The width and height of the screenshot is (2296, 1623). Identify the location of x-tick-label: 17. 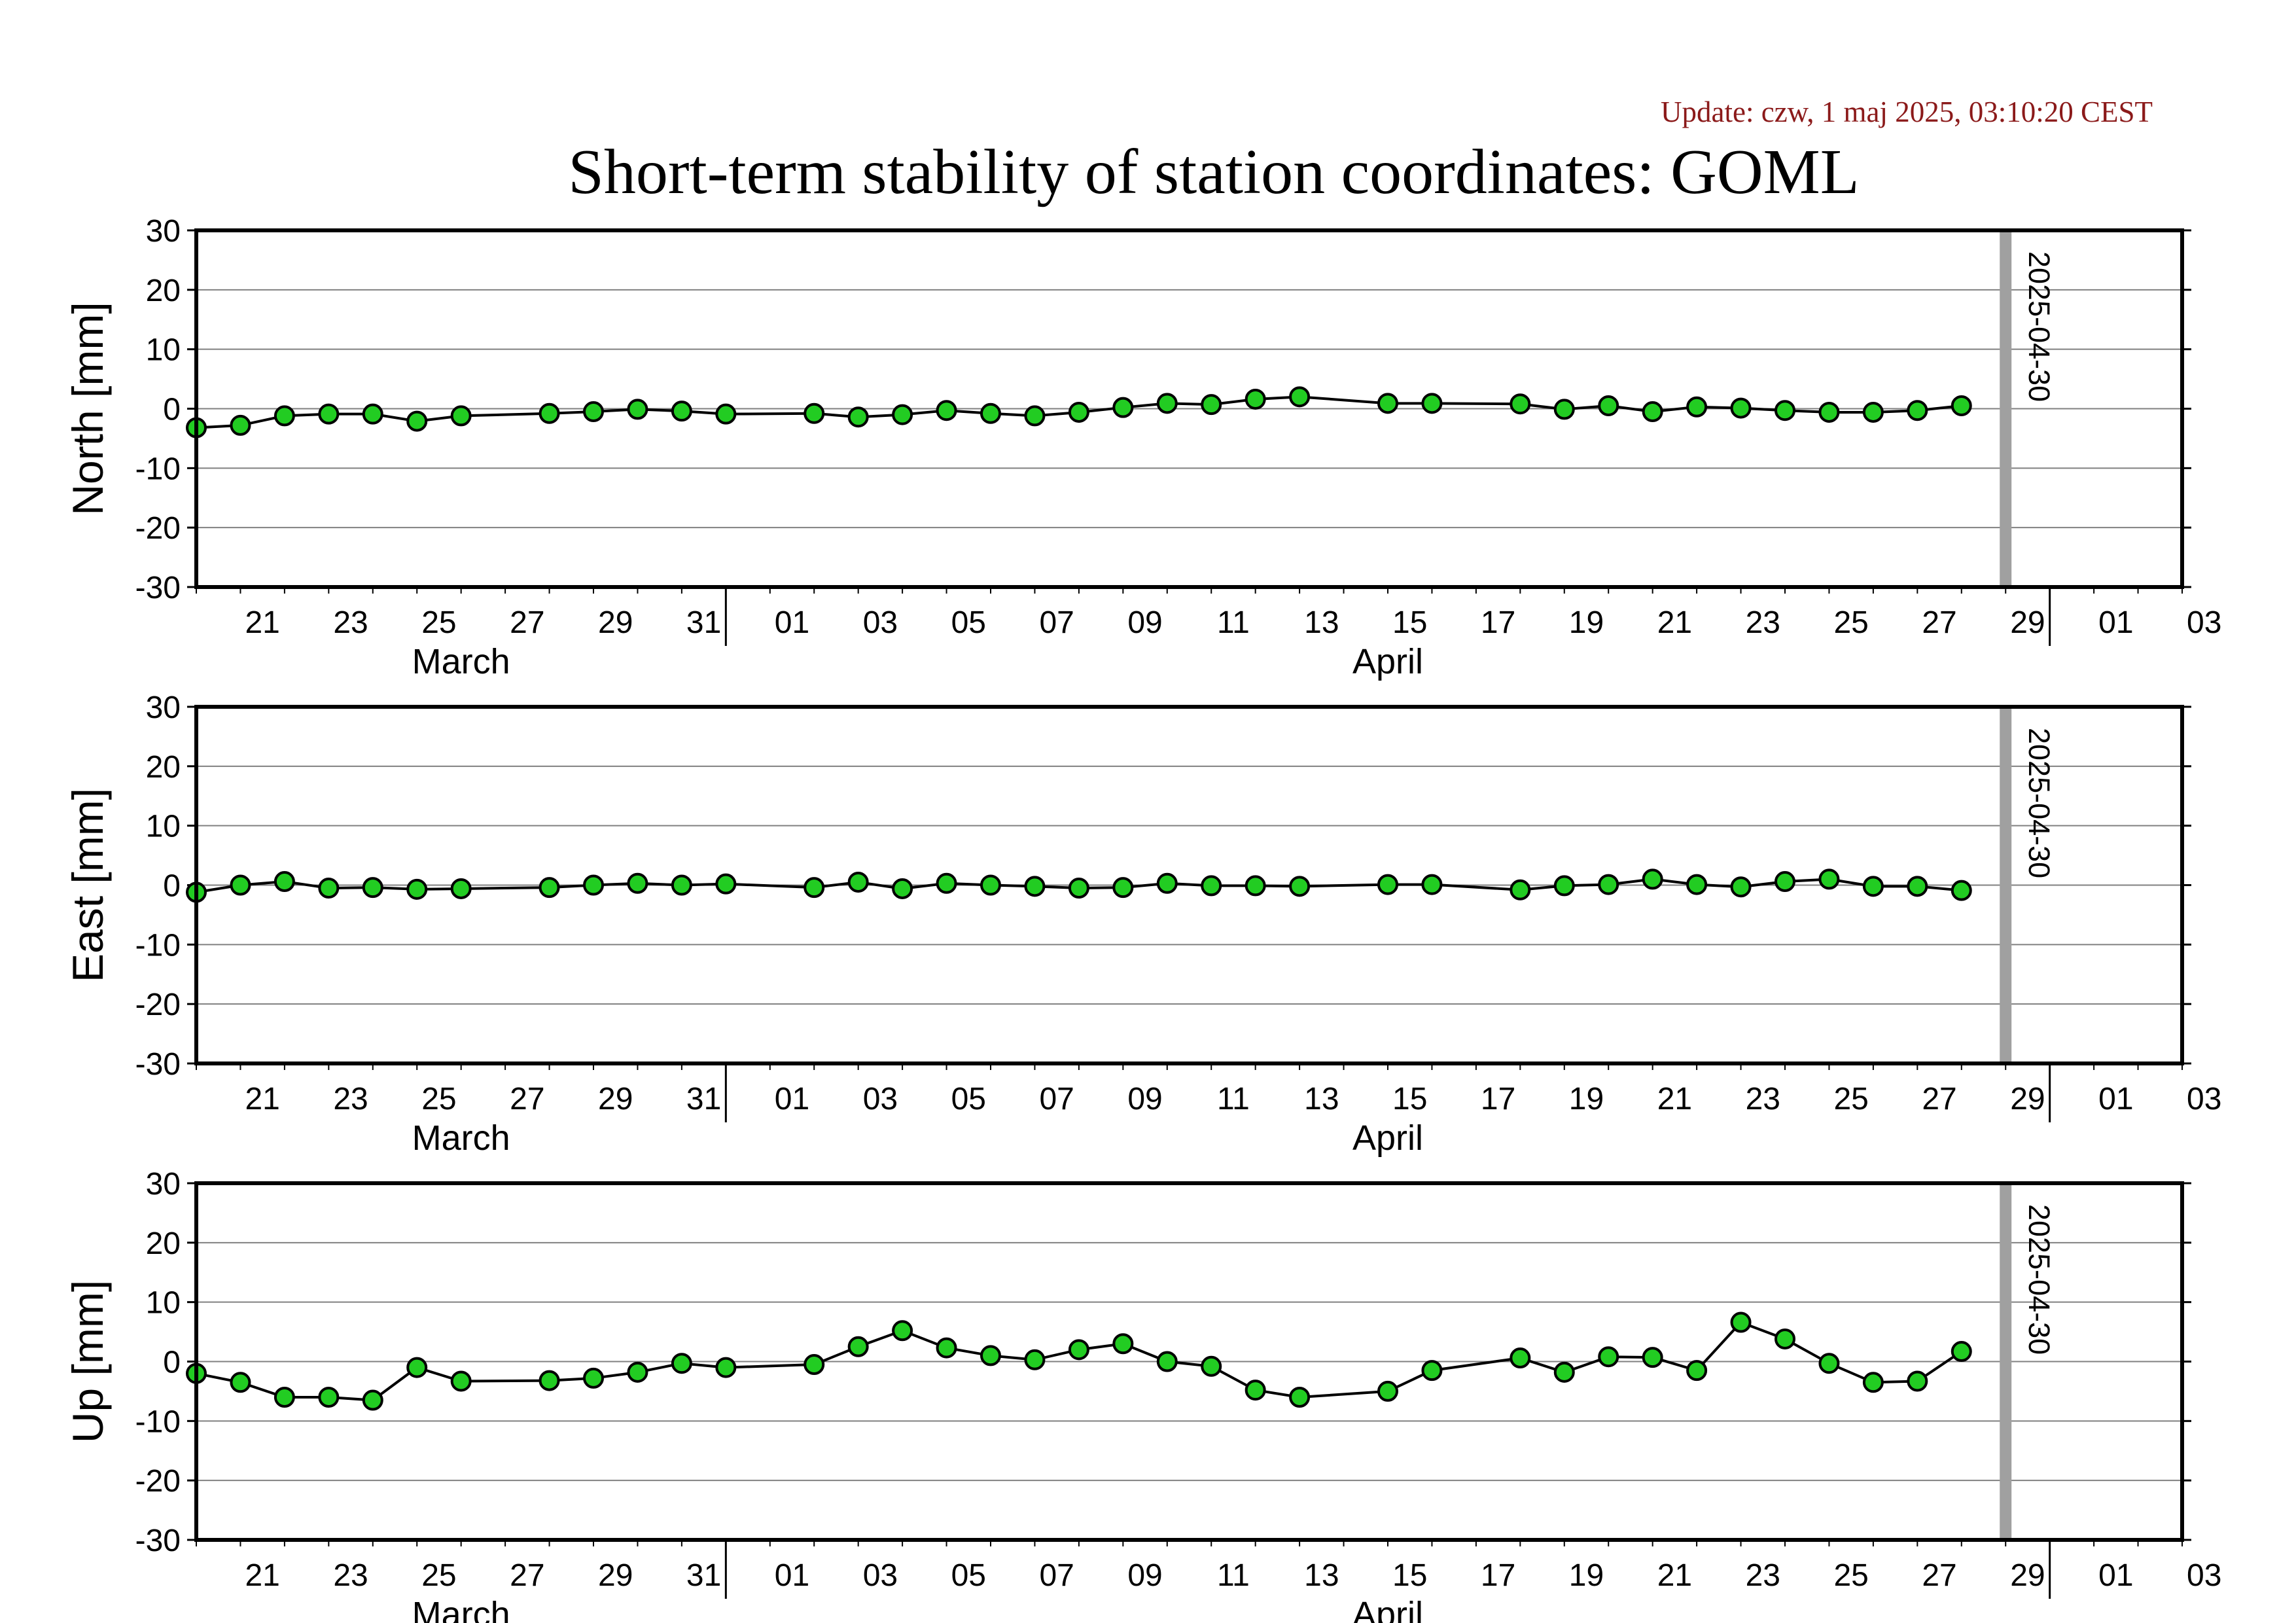
(1498, 622).